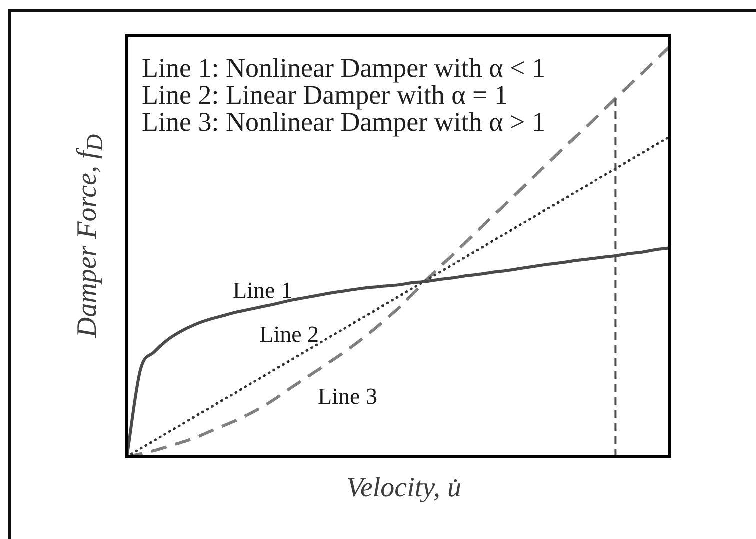 Image resolution: width=756 pixels, height=539 pixels. Describe the element at coordinates (290, 334) in the screenshot. I see `series-label: Line 2` at that location.